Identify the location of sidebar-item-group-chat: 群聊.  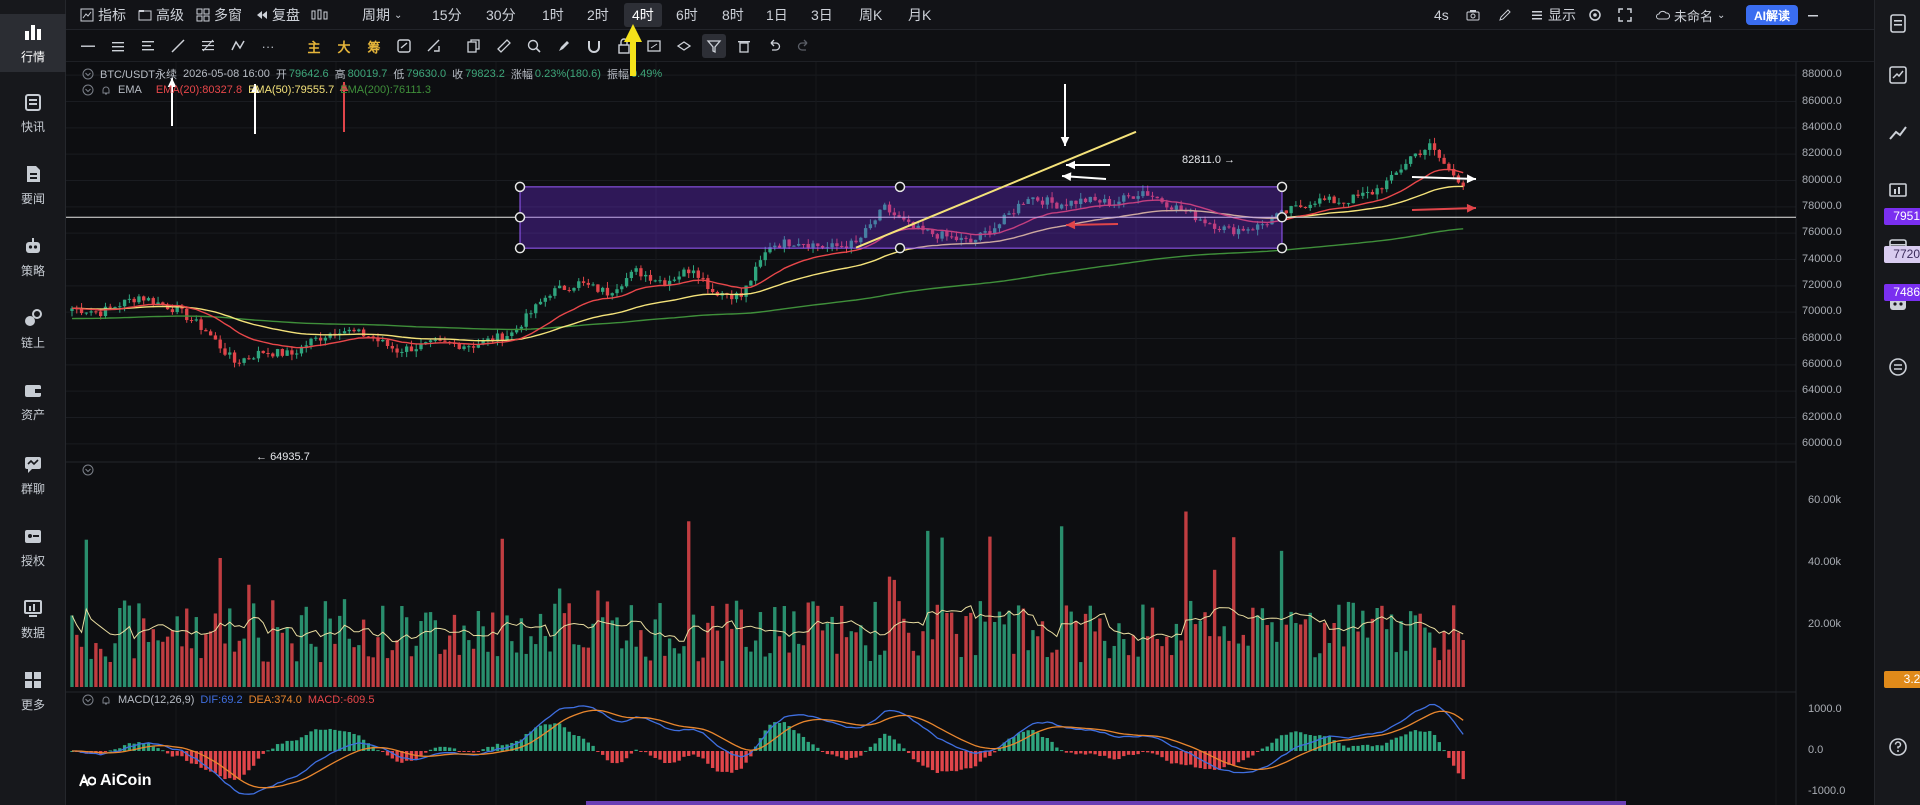
(33, 475).